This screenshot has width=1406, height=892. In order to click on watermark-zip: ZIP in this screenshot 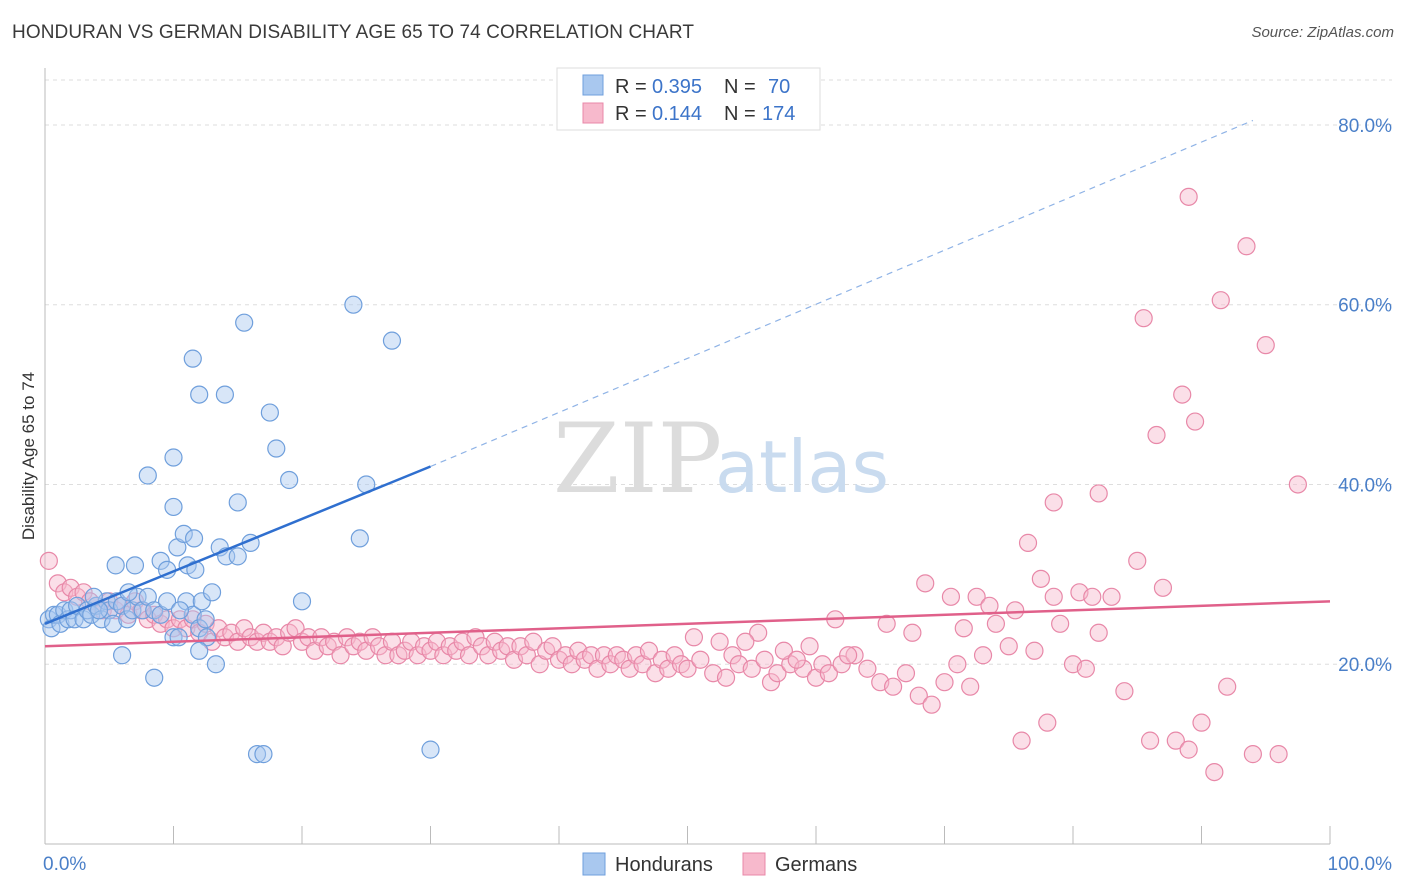, I will do `click(637, 459)`.